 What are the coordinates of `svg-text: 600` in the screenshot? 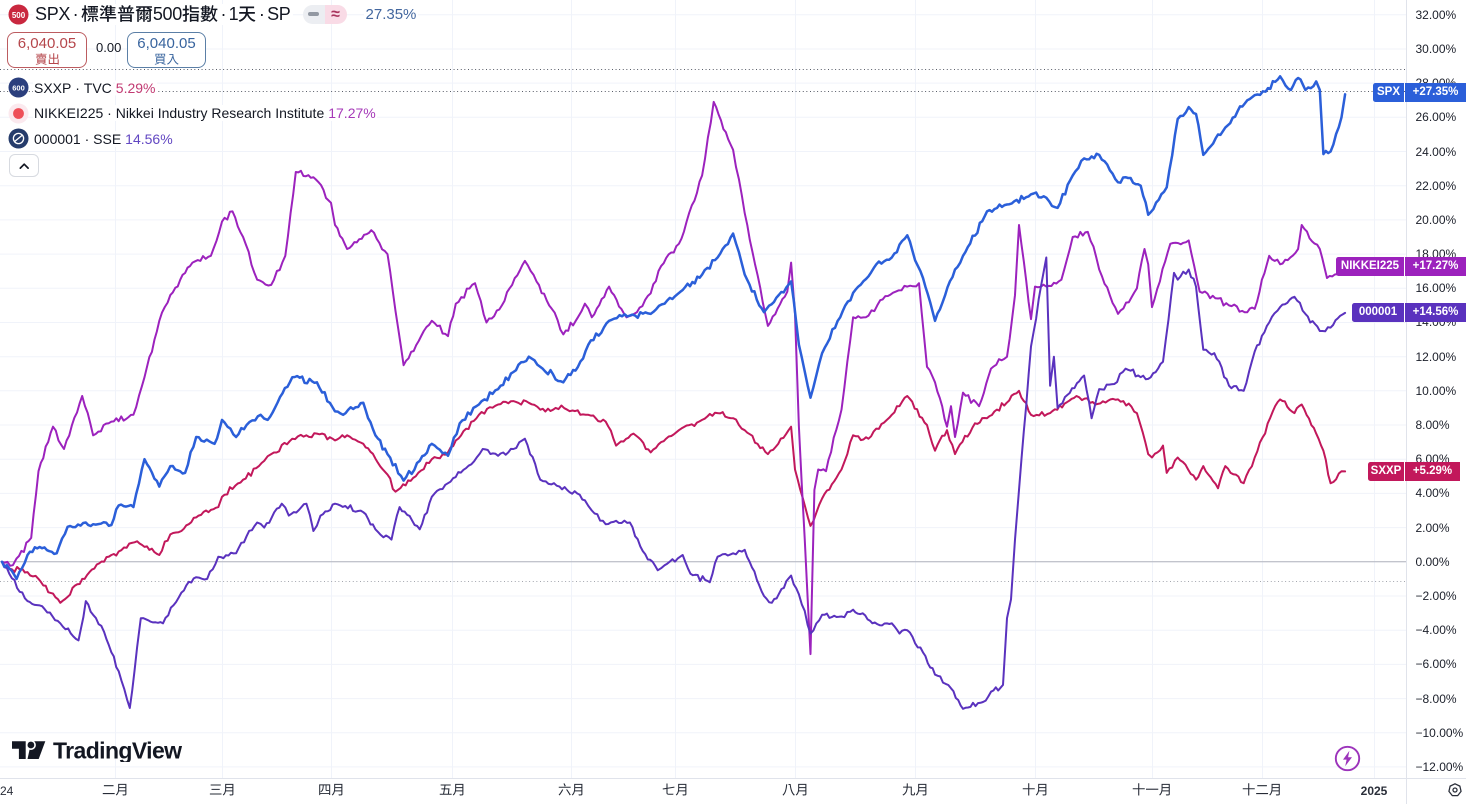 It's located at (18, 88).